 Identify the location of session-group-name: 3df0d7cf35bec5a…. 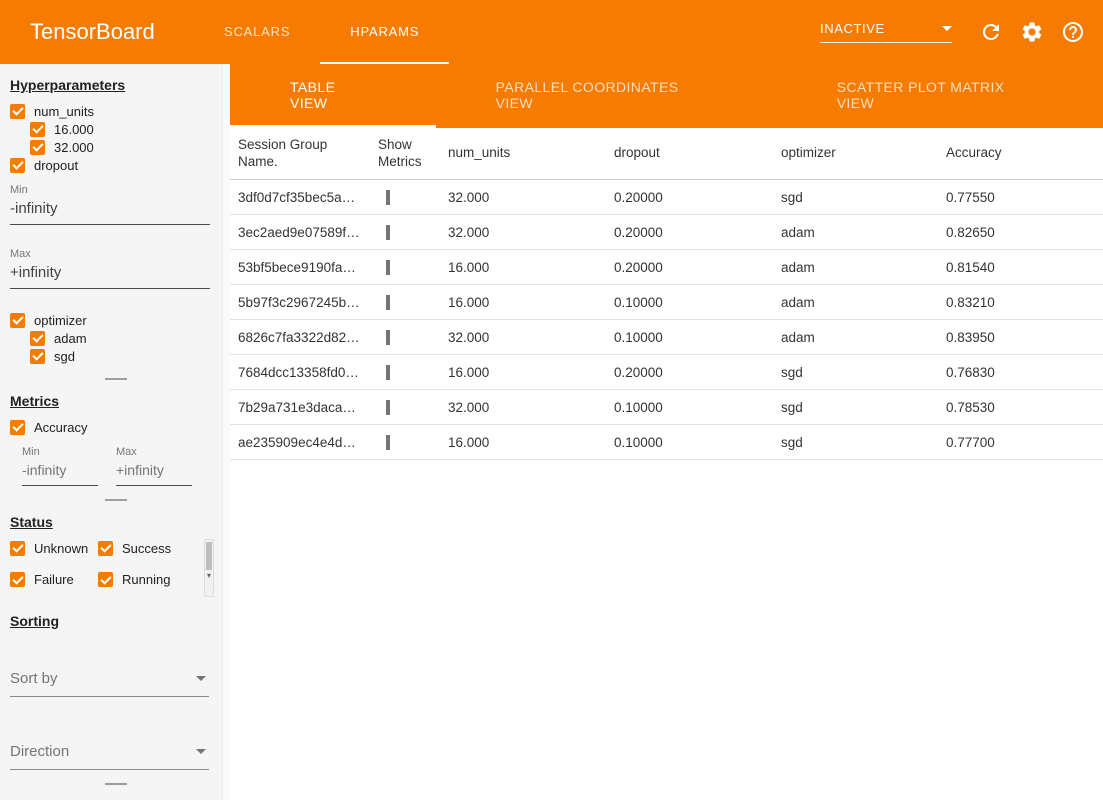
(297, 197).